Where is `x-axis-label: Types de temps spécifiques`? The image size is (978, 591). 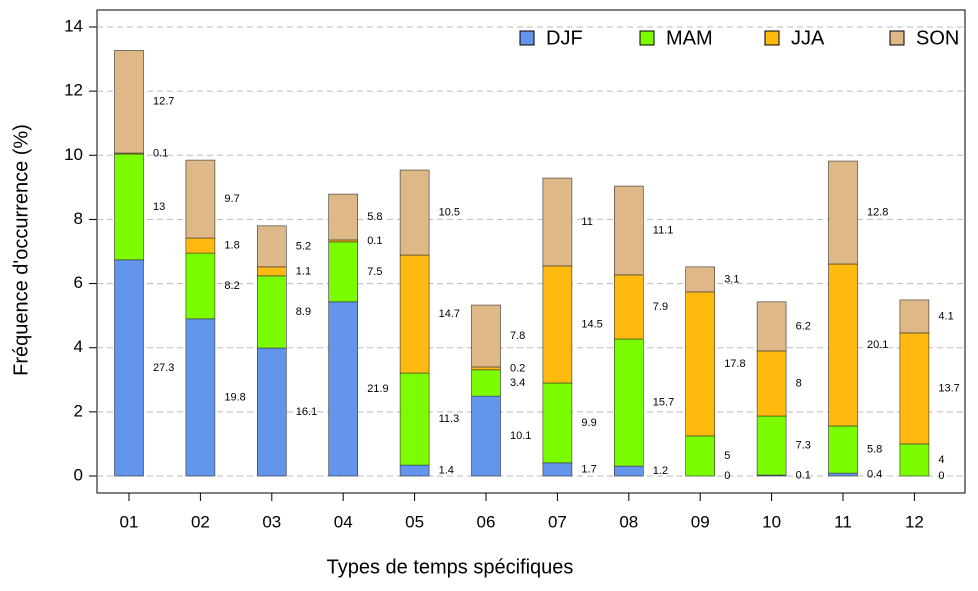 x-axis-label: Types de temps spécifiques is located at coordinates (450, 567).